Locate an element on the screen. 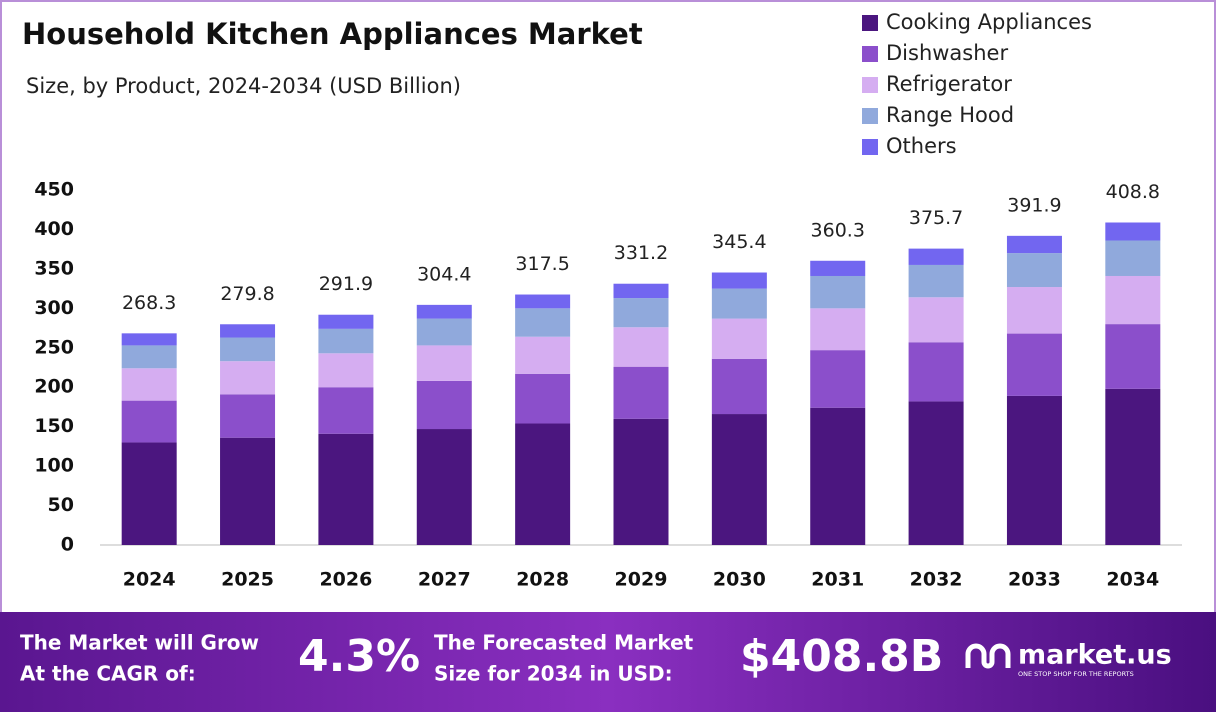 The image size is (1216, 712). total-label: 331.2 is located at coordinates (641, 253).